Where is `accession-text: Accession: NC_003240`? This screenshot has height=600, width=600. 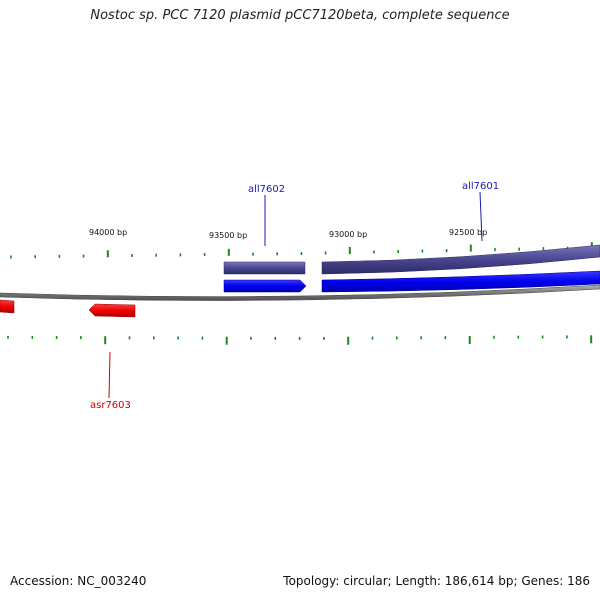
accession-text: Accession: NC_003240 is located at coordinates (78, 581).